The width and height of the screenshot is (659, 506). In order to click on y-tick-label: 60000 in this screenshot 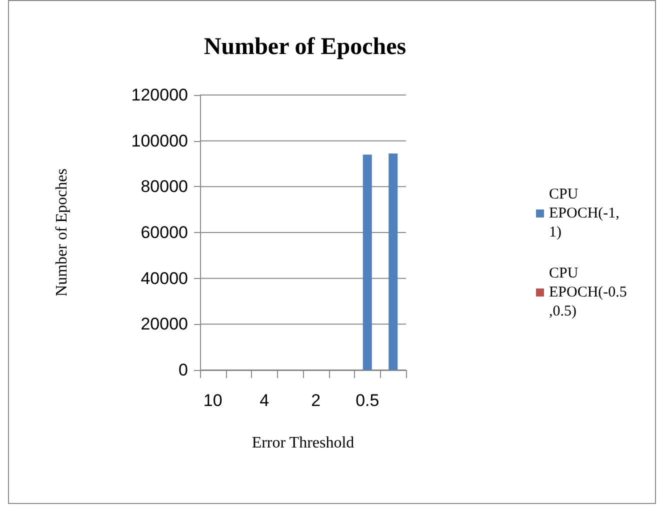, I will do `click(164, 232)`.